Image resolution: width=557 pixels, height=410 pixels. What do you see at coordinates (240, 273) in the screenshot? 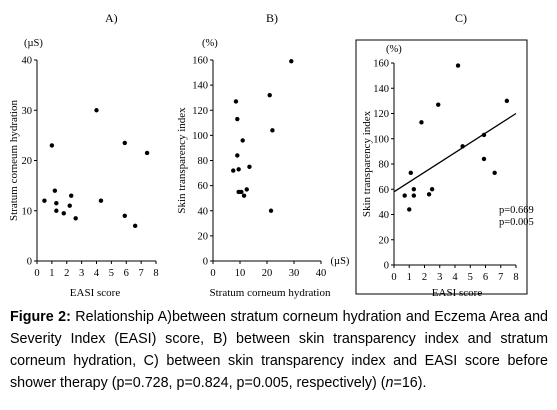
I see `x-tick-label: 10` at bounding box center [240, 273].